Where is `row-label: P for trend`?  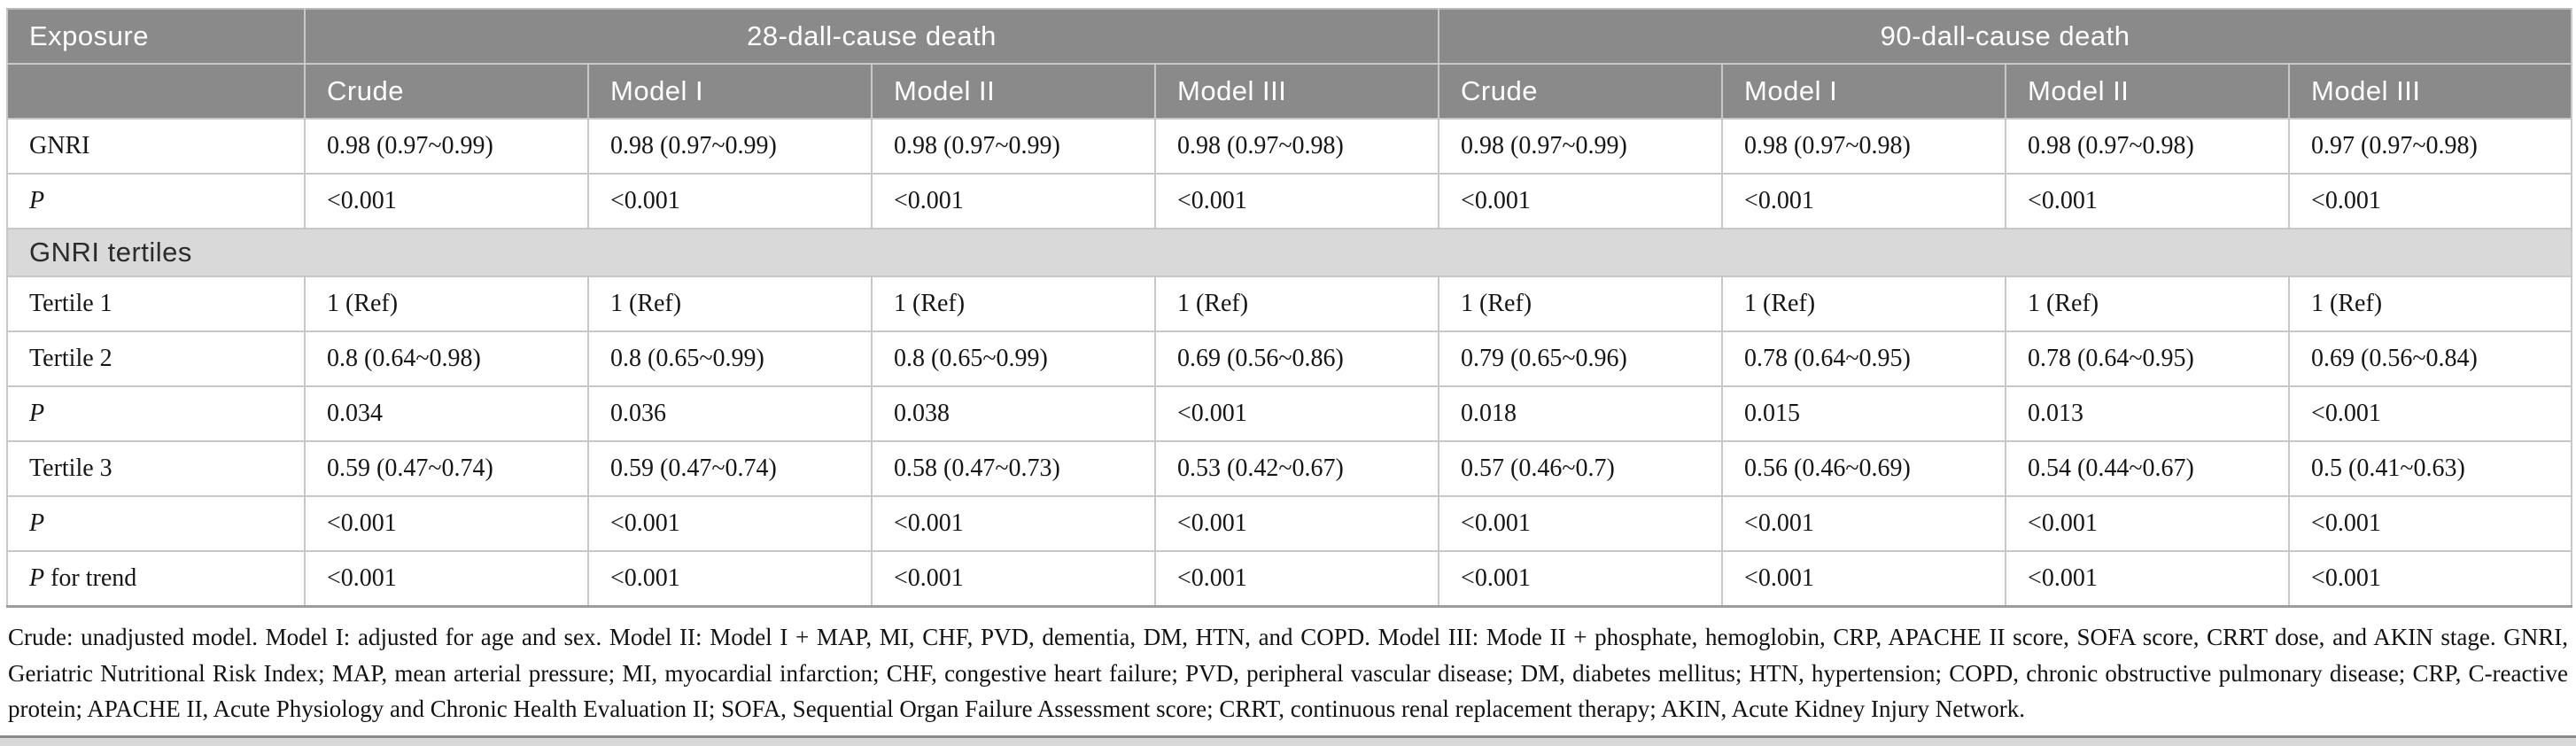 row-label: P for trend is located at coordinates (156, 579).